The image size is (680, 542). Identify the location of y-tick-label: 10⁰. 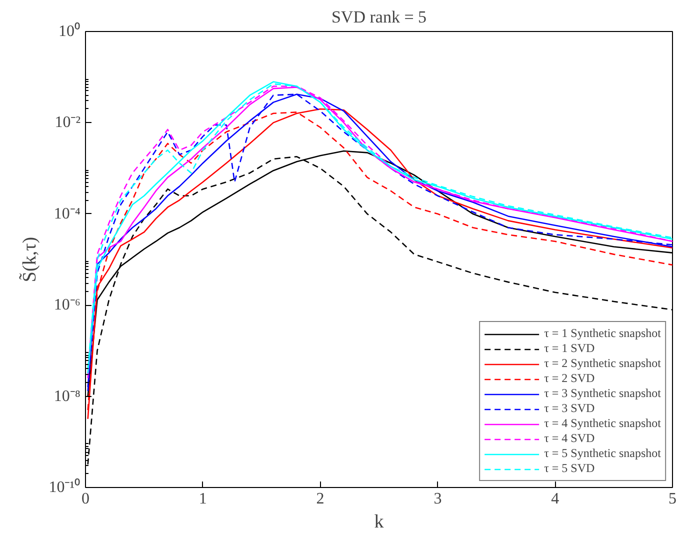
(69, 31).